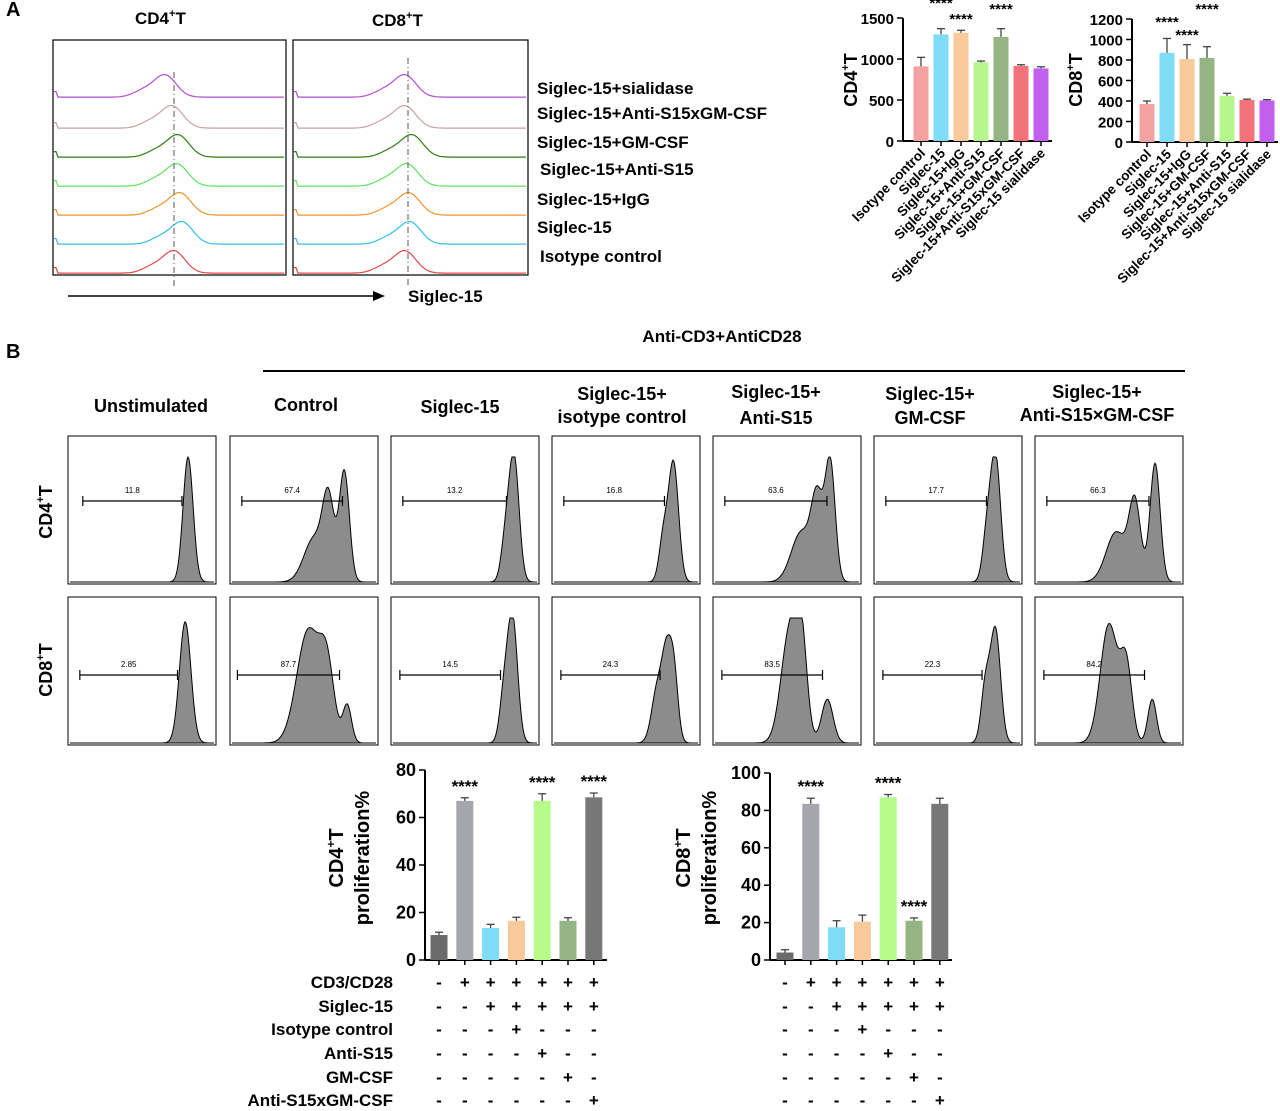 Image resolution: width=1280 pixels, height=1111 pixels. Describe the element at coordinates (751, 848) in the screenshot. I see `y-tick-label: 60` at that location.